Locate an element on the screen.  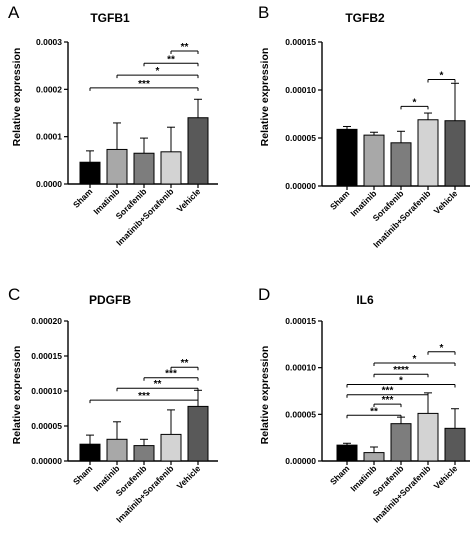
chart-title: PDGFB is located at coordinates (110, 300).